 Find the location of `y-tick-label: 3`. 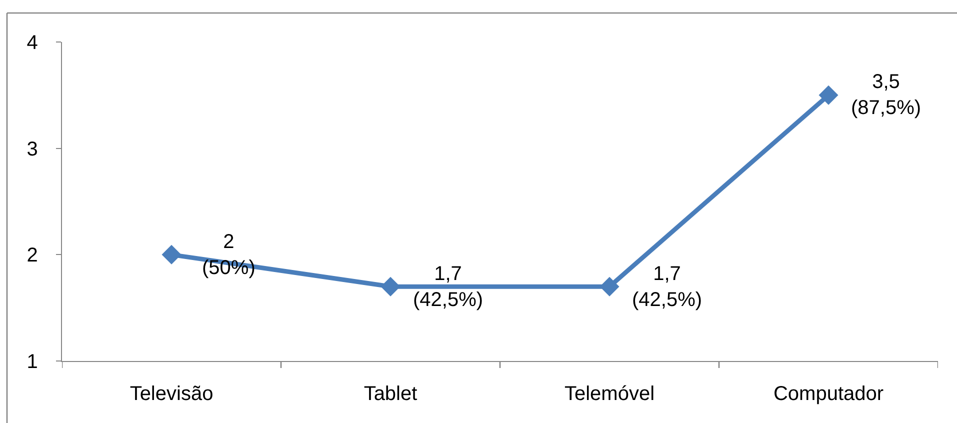

y-tick-label: 3 is located at coordinates (32, 149).